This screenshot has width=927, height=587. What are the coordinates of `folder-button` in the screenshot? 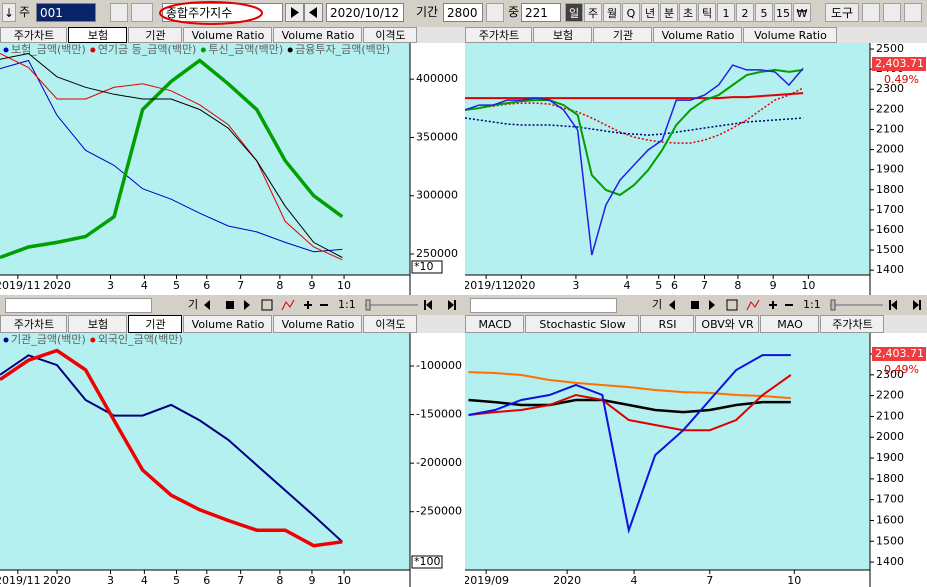 It's located at (871, 12).